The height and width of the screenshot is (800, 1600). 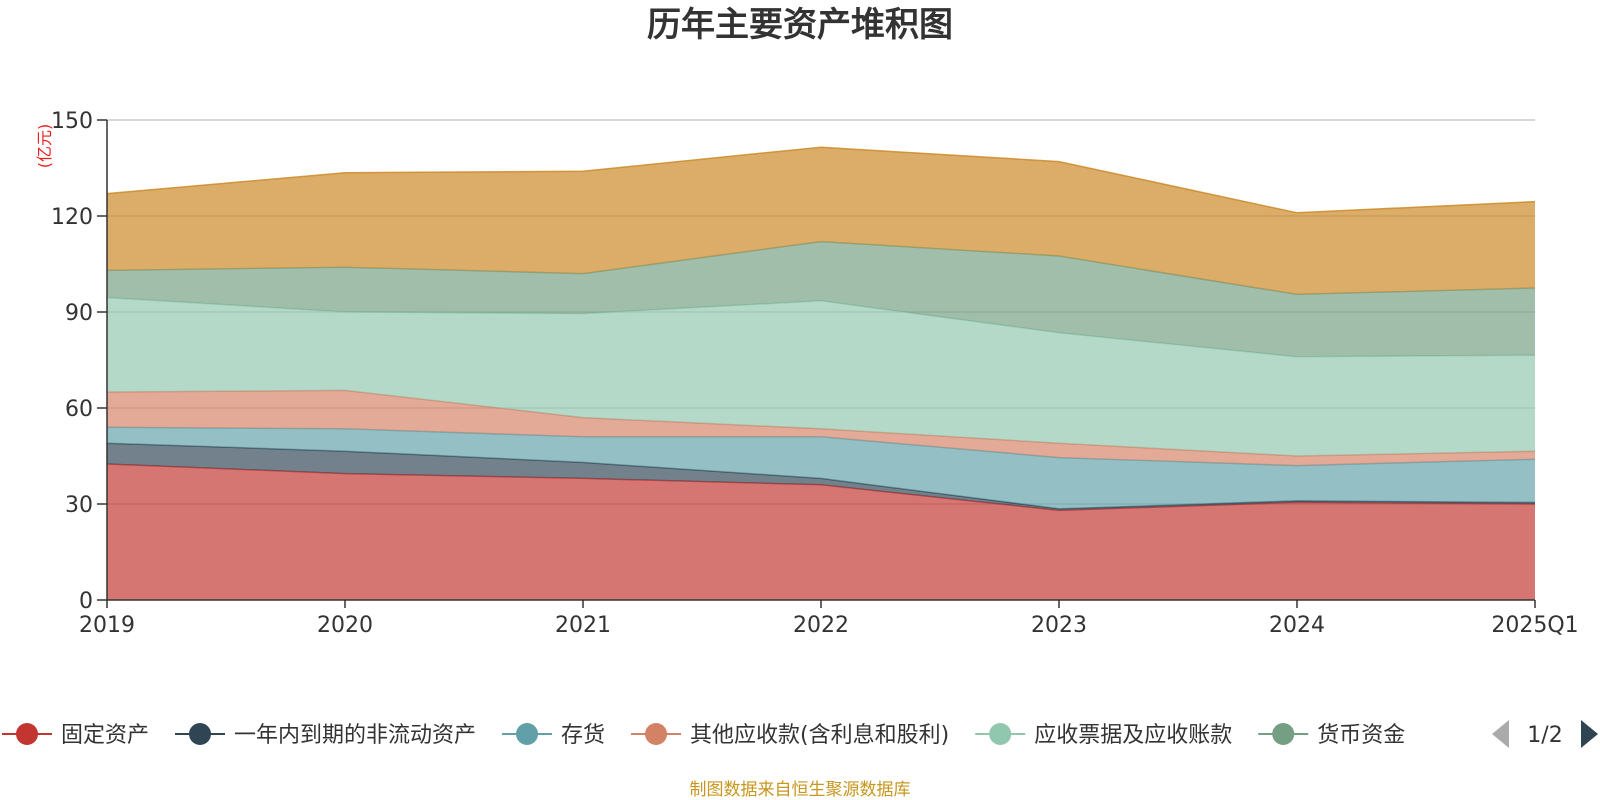 What do you see at coordinates (72, 217) in the screenshot?
I see `y-tick-label: 120` at bounding box center [72, 217].